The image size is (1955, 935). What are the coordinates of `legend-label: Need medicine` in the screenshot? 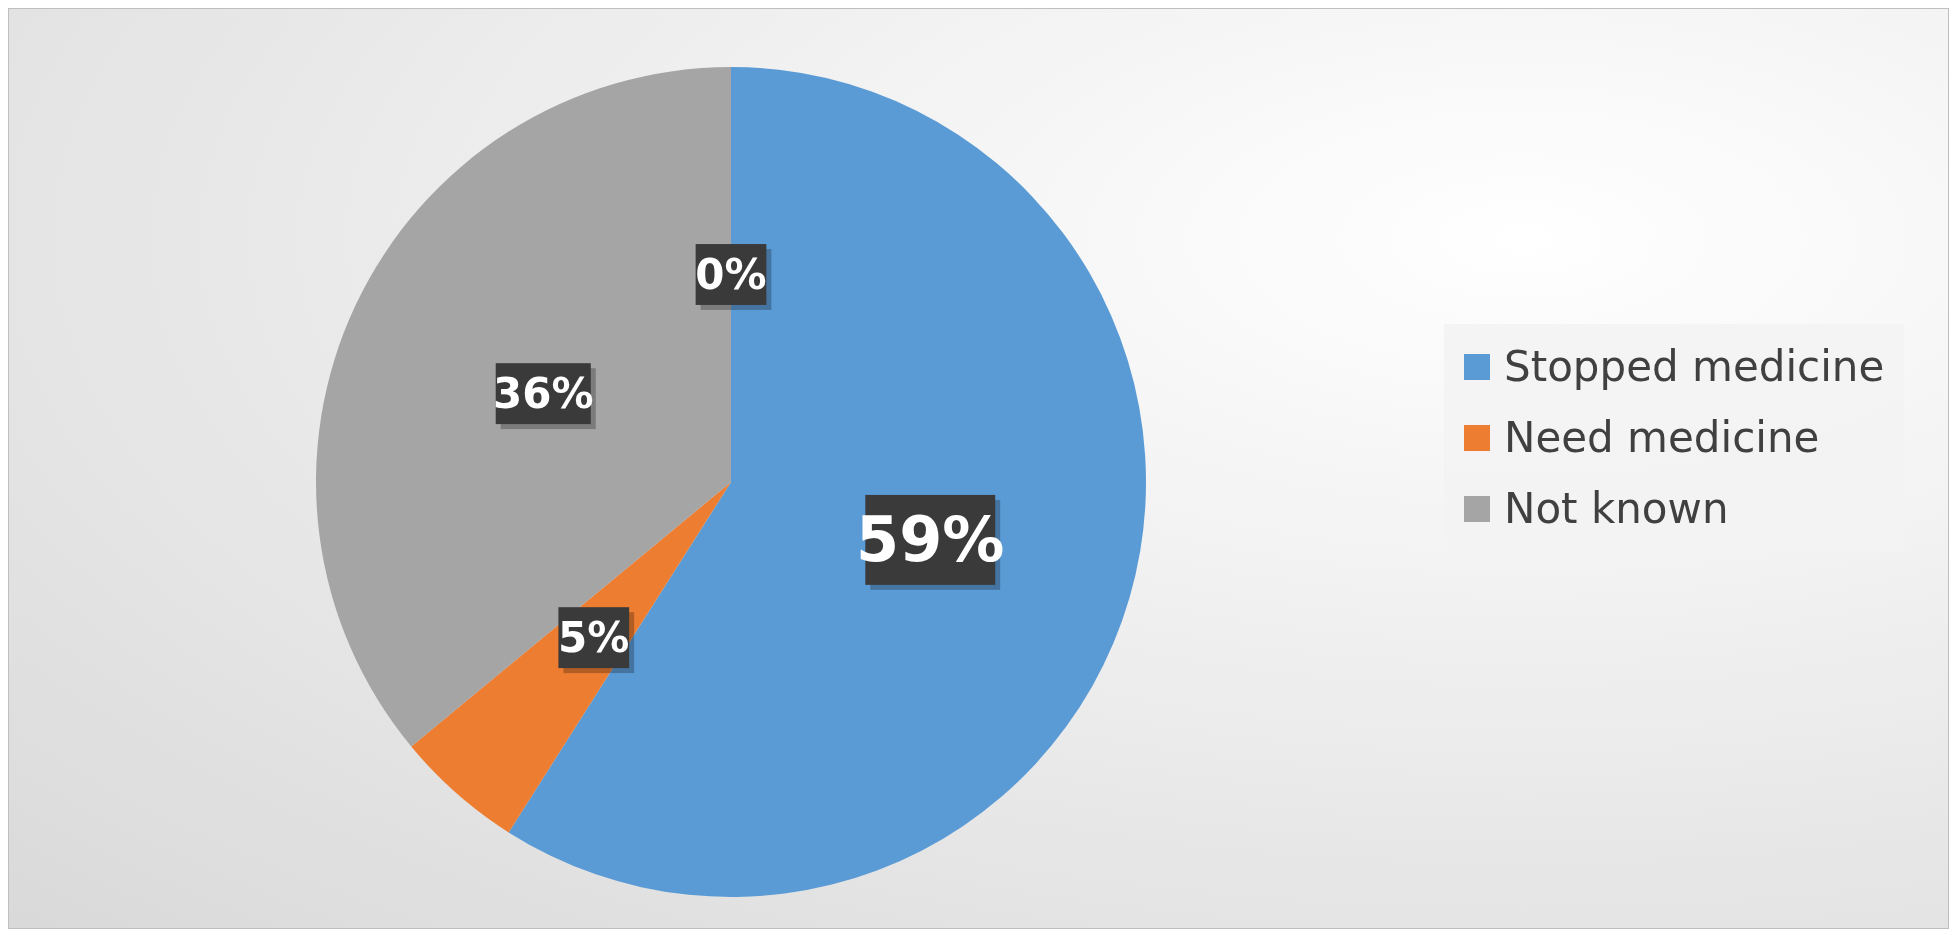 It's located at (1662, 437).